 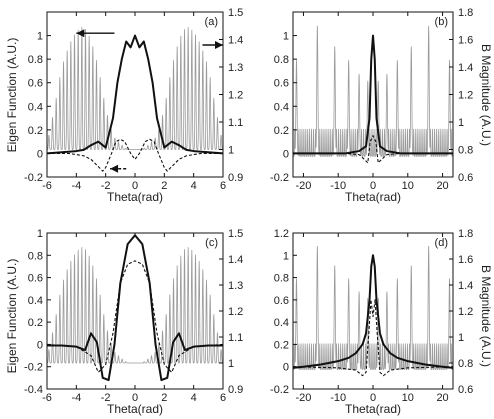 I want to click on x-tick-label: -4, so click(x=76, y=186).